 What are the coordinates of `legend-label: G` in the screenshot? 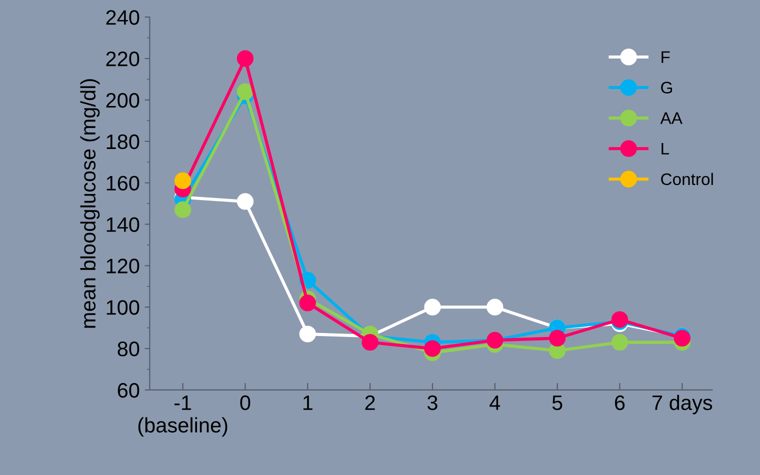 It's located at (666, 88).